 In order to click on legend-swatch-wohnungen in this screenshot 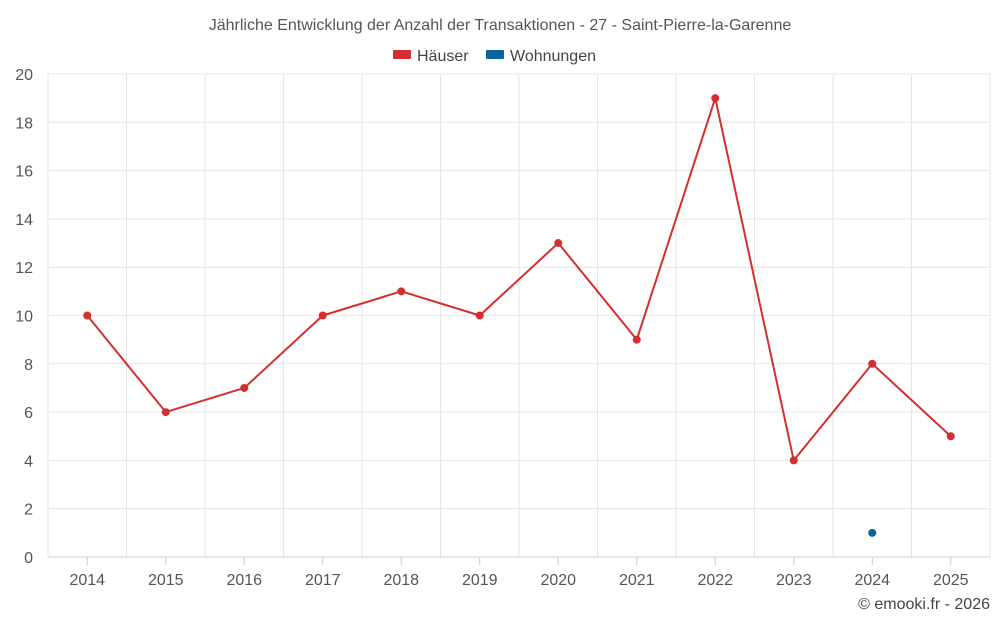, I will do `click(495, 54)`.